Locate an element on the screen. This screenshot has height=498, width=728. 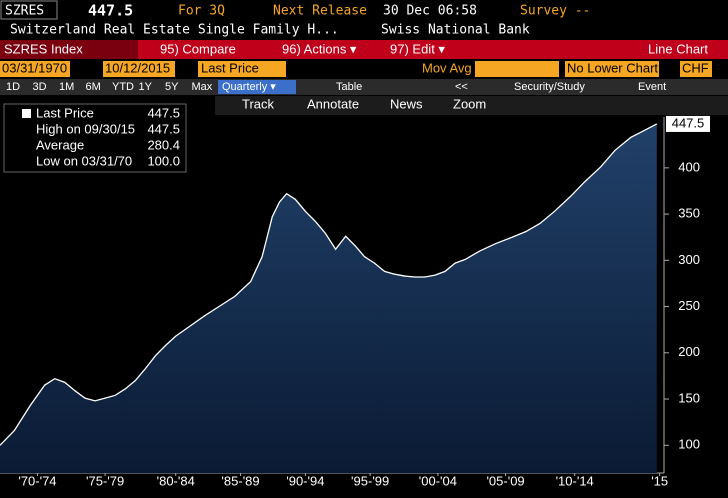
legend-label: Average is located at coordinates (60, 144).